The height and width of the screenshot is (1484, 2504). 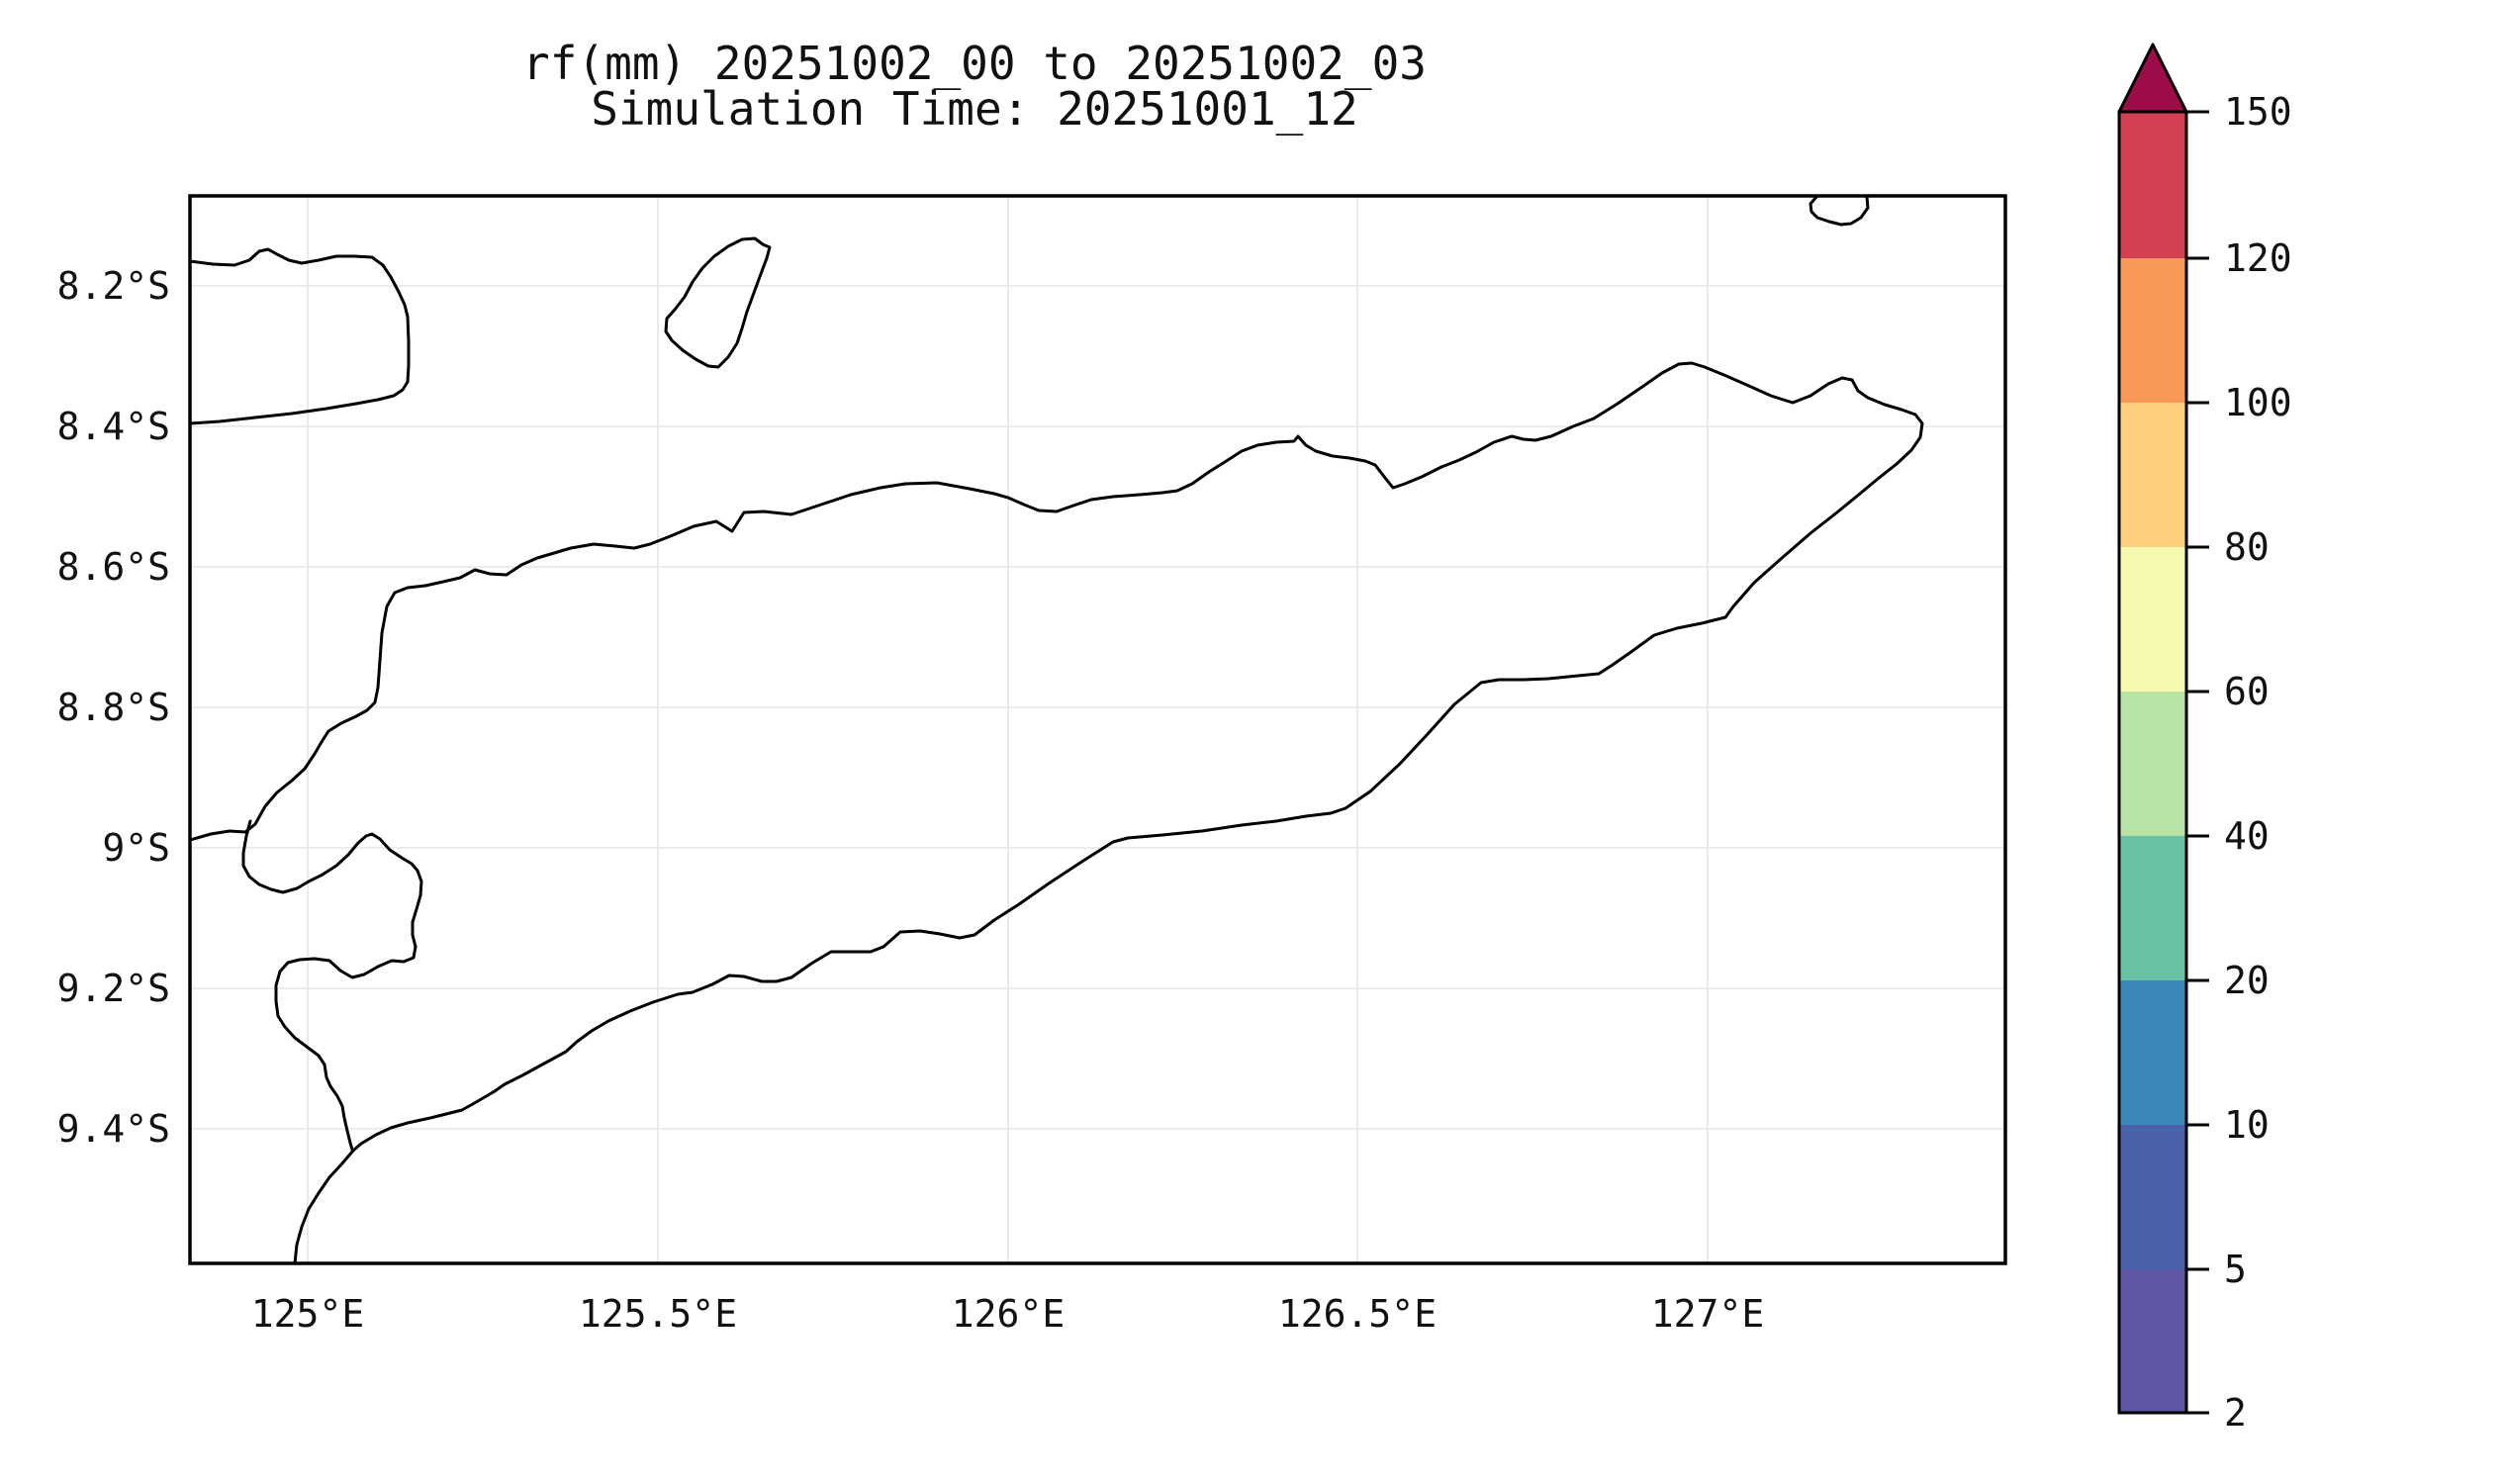 I want to click on colorbar-outline, so click(x=2152, y=762).